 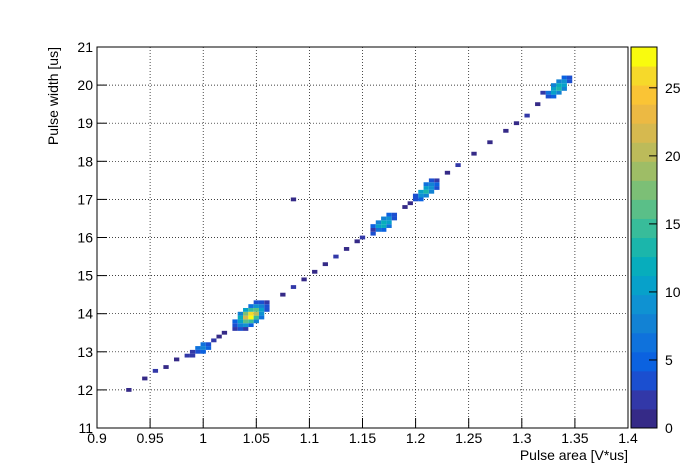 What do you see at coordinates (669, 428) in the screenshot?
I see `z-tick-label: 0` at bounding box center [669, 428].